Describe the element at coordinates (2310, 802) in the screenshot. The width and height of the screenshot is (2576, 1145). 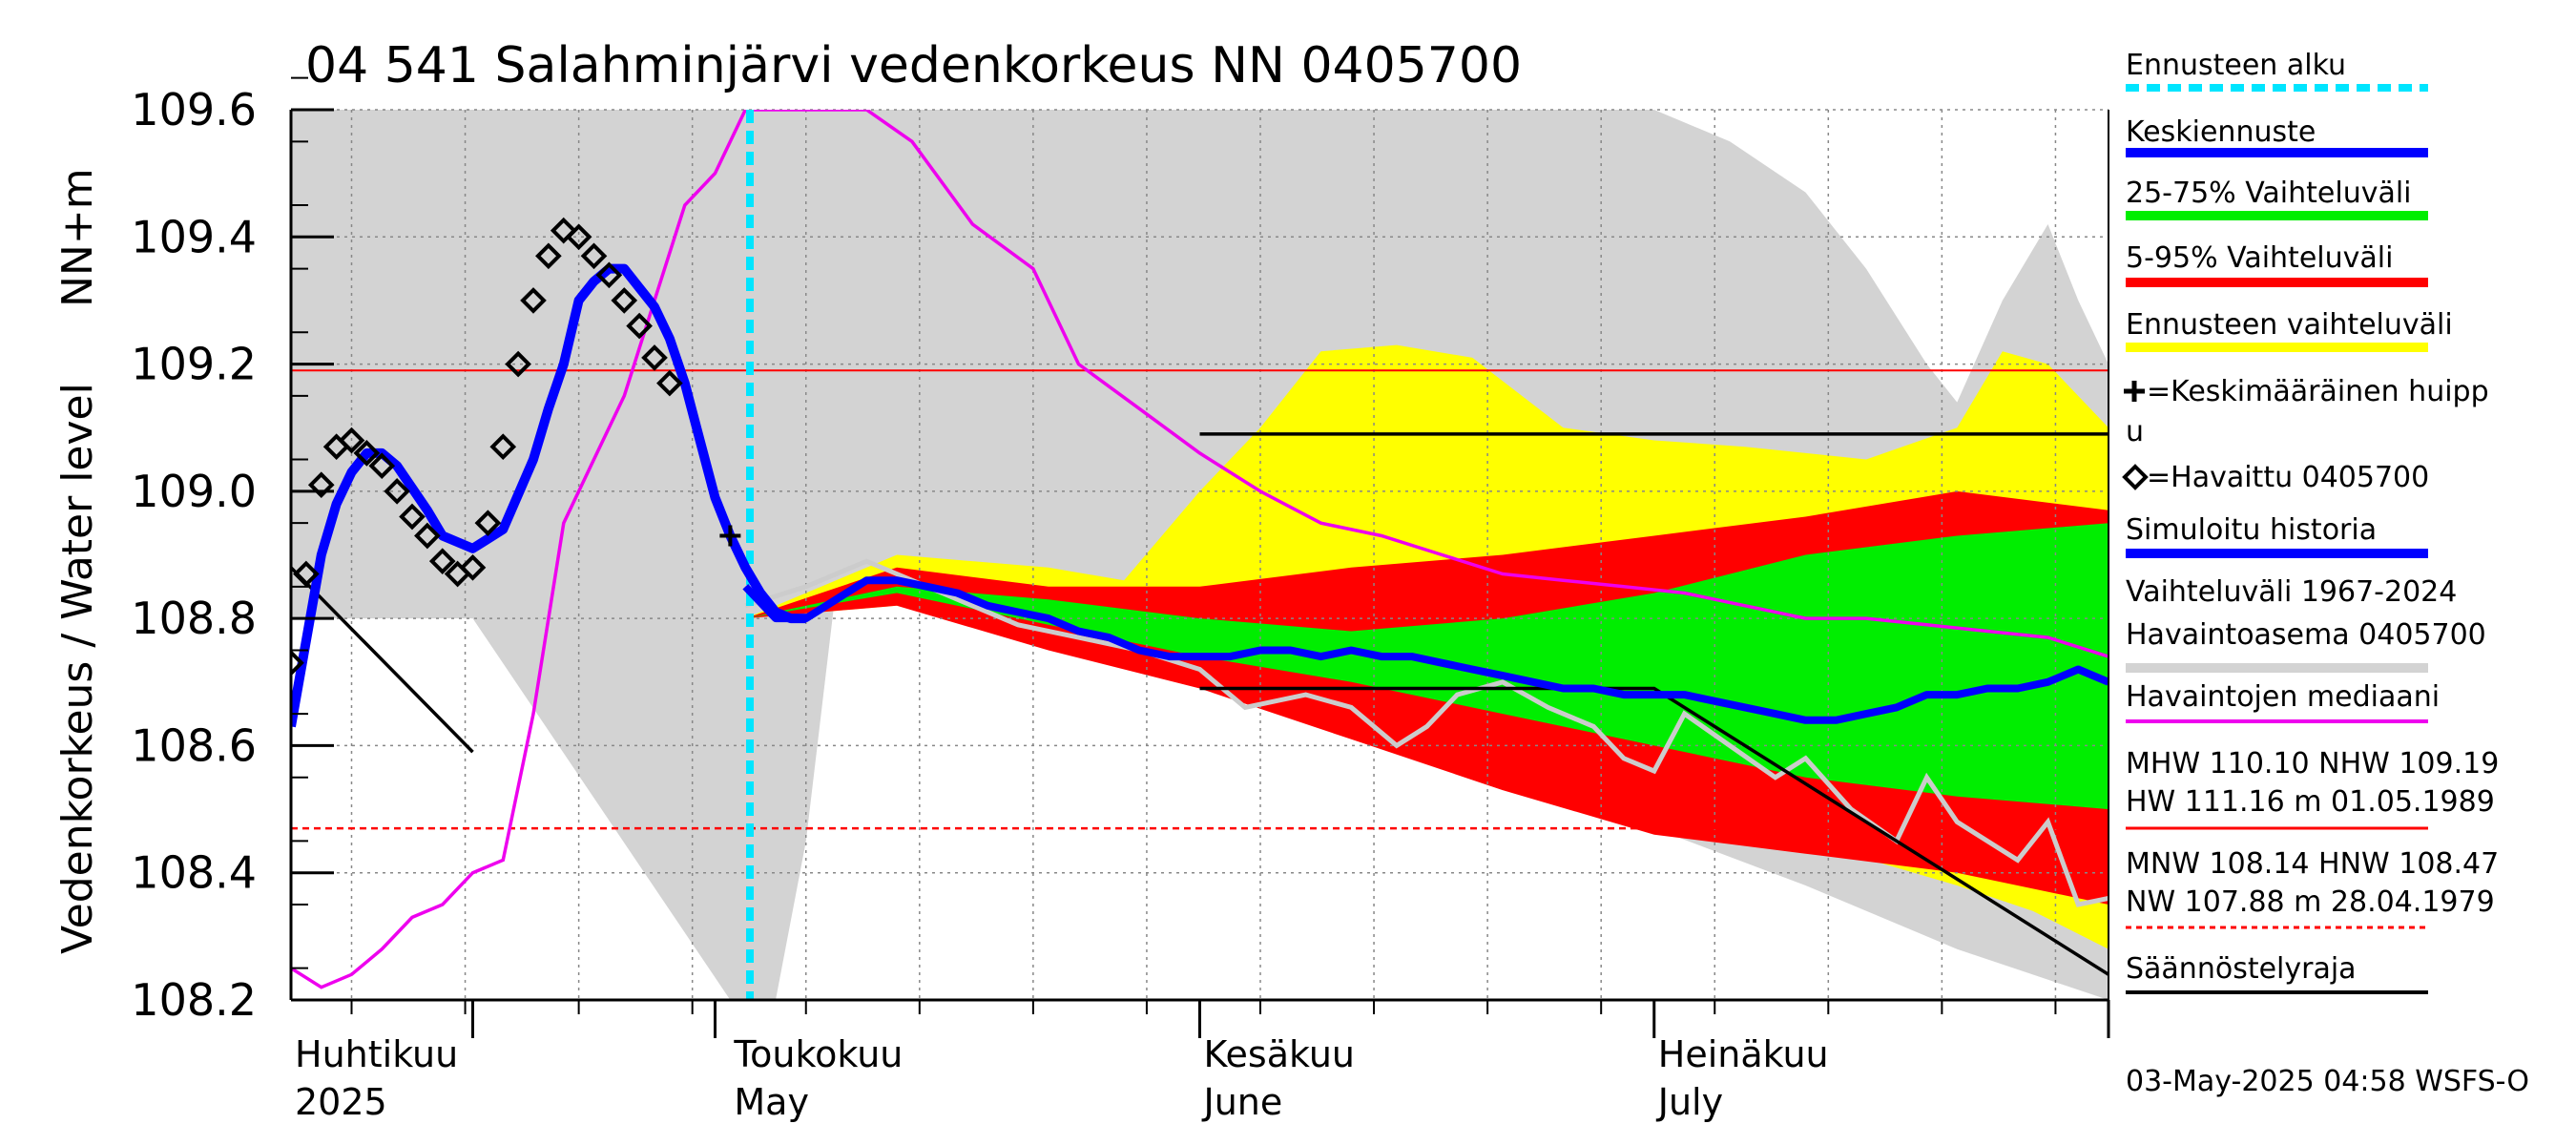
I see `legend-label-line2: HW 111.16 m 01.05.1989` at that location.